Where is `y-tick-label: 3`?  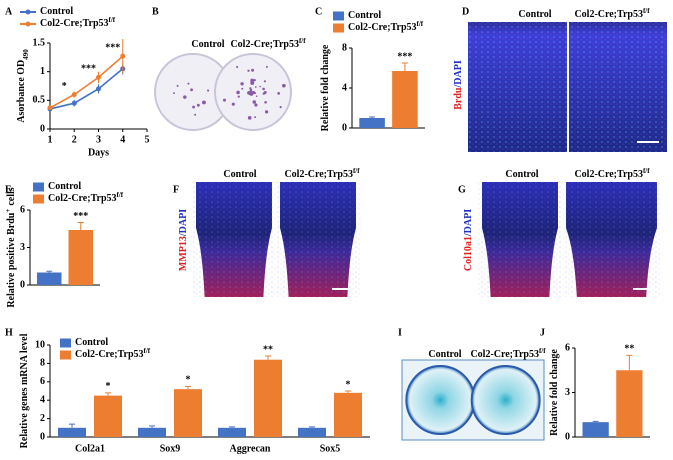 y-tick-label: 3 is located at coordinates (22, 247).